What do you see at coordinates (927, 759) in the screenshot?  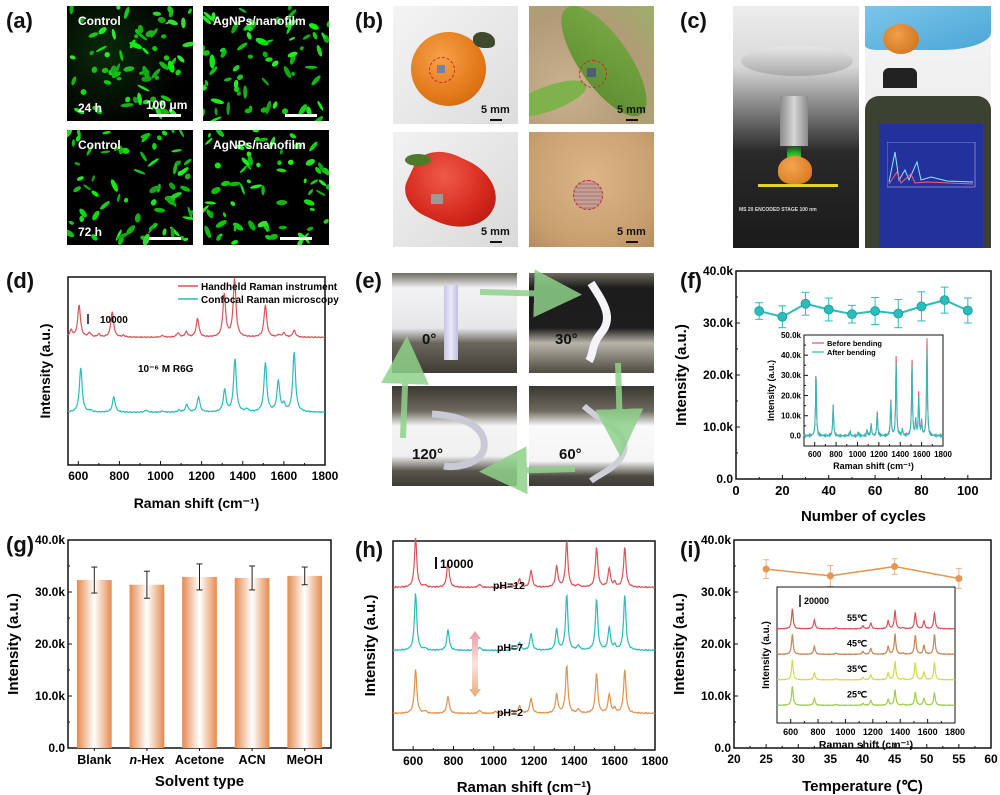 I see `x-tick-label: 50` at bounding box center [927, 759].